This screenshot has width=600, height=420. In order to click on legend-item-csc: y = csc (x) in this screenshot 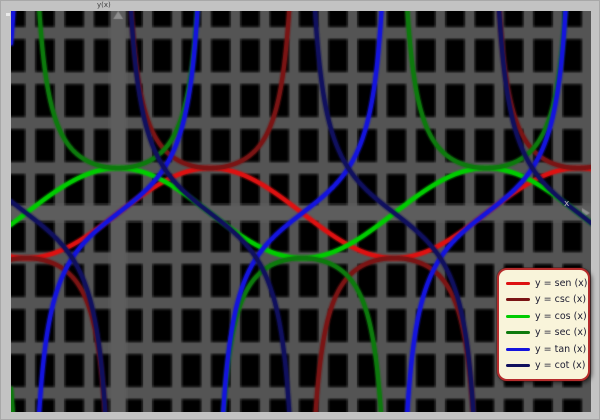, I will do `click(547, 300)`.